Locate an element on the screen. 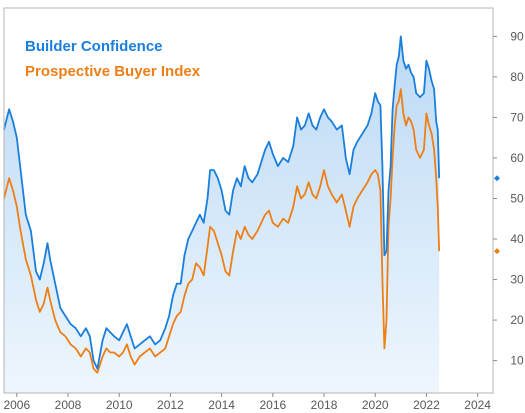 This screenshot has width=525, height=413. x-tick-label: 2012 is located at coordinates (170, 405).